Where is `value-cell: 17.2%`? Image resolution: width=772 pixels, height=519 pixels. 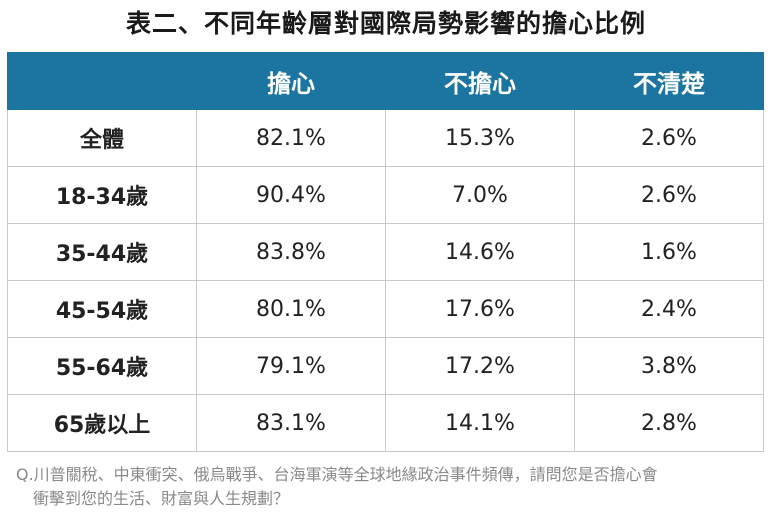 value-cell: 17.2% is located at coordinates (480, 366).